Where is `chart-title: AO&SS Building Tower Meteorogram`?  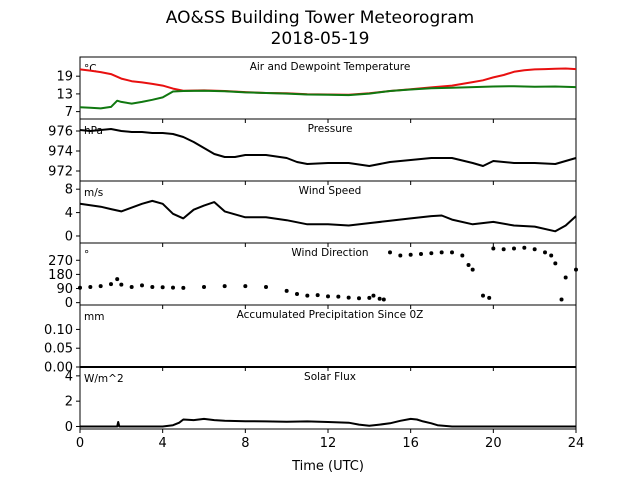 chart-title: AO&SS Building Tower Meteorogram is located at coordinates (320, 18).